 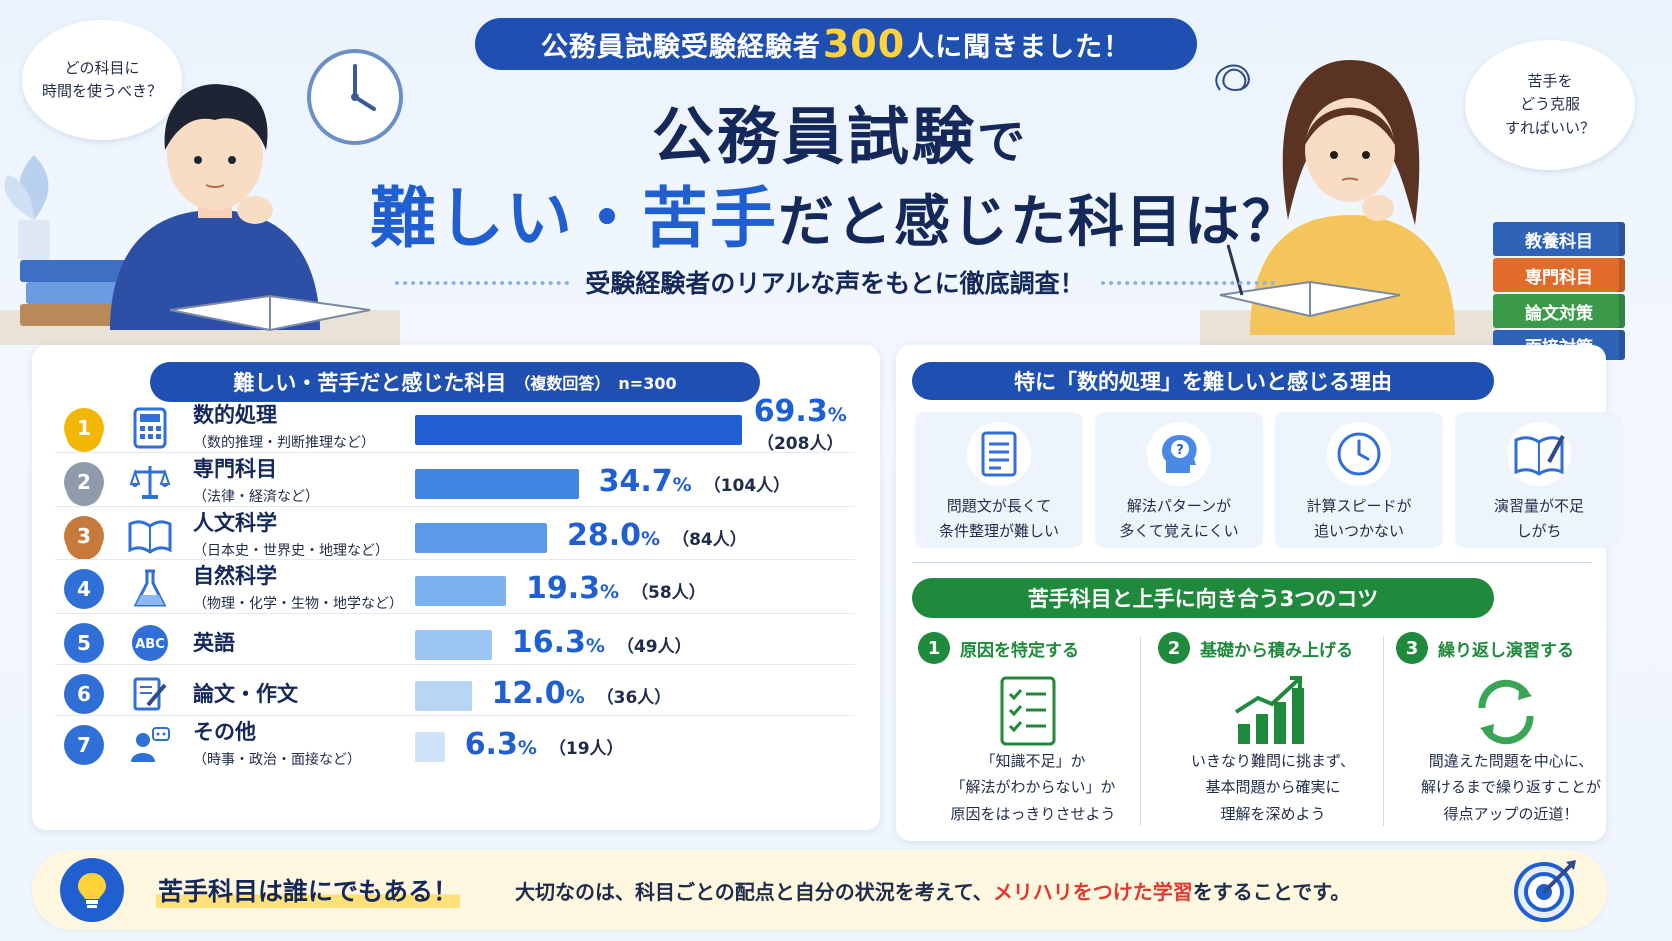 I want to click on tip-3-line3: 得点アップの近道！, so click(x=1511, y=813).